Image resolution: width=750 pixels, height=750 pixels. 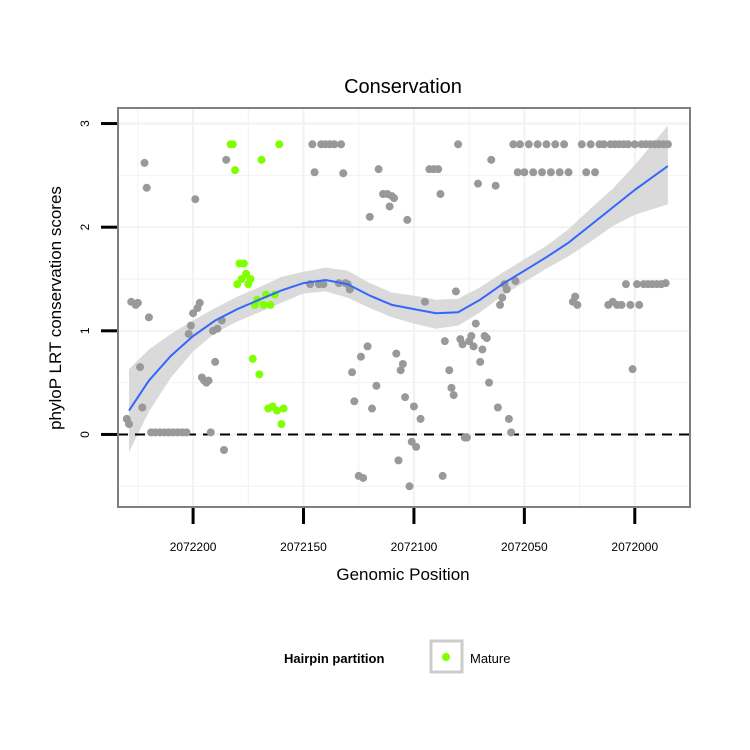 What do you see at coordinates (85, 123) in the screenshot?
I see `y-tick-label: 3` at bounding box center [85, 123].